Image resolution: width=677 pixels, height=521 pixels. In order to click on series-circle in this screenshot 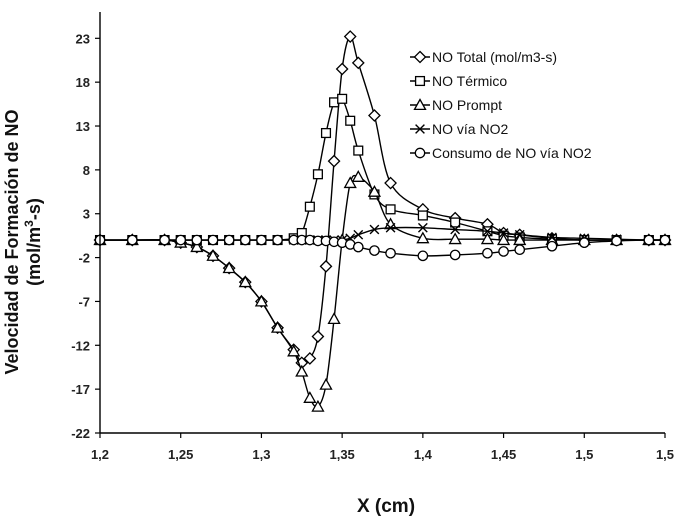, I will do `click(382, 248)`.